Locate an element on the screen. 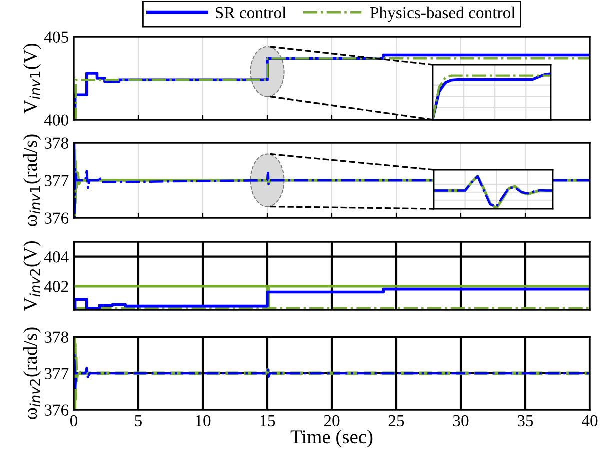  x-tick-label: 20 is located at coordinates (332, 421).